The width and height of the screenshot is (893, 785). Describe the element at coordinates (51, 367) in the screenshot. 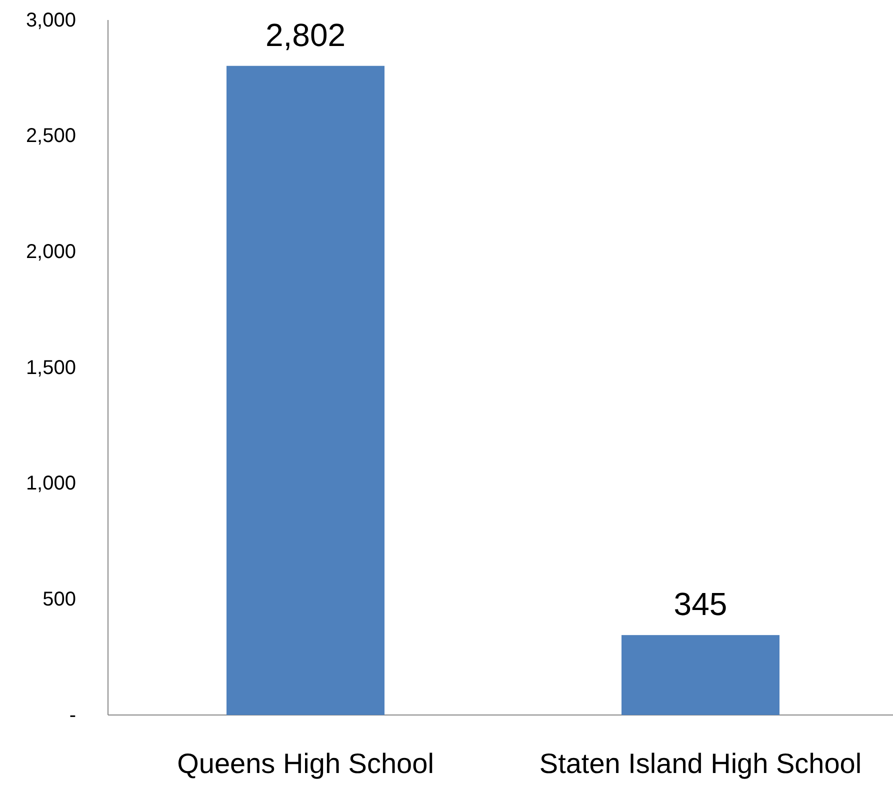

I see `y-tick-label: 1,500` at that location.